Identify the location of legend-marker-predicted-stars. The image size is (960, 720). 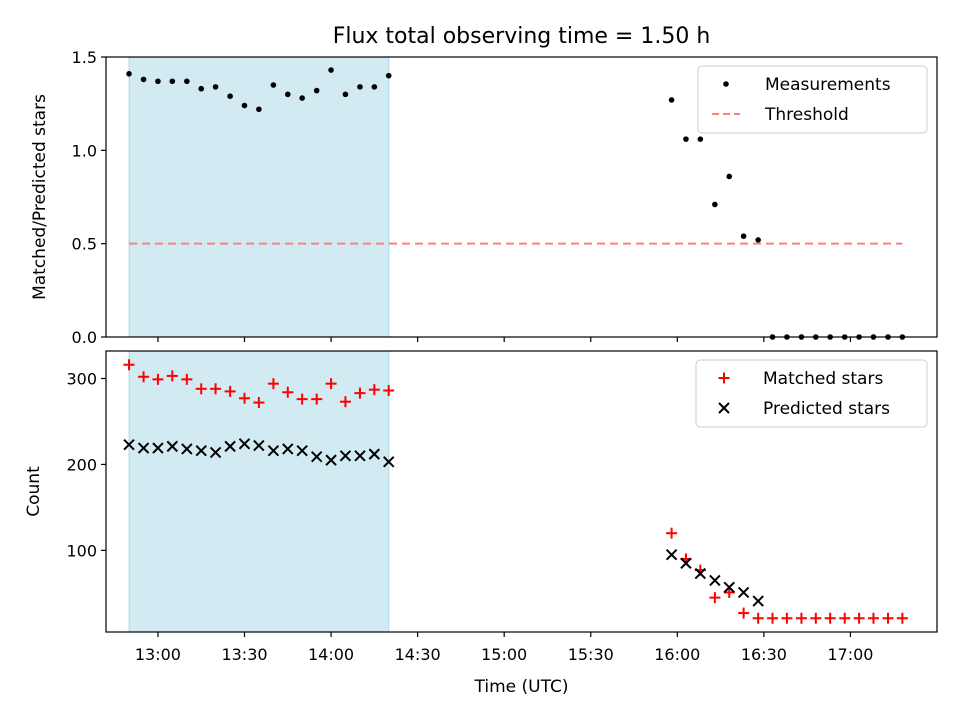
(724, 408).